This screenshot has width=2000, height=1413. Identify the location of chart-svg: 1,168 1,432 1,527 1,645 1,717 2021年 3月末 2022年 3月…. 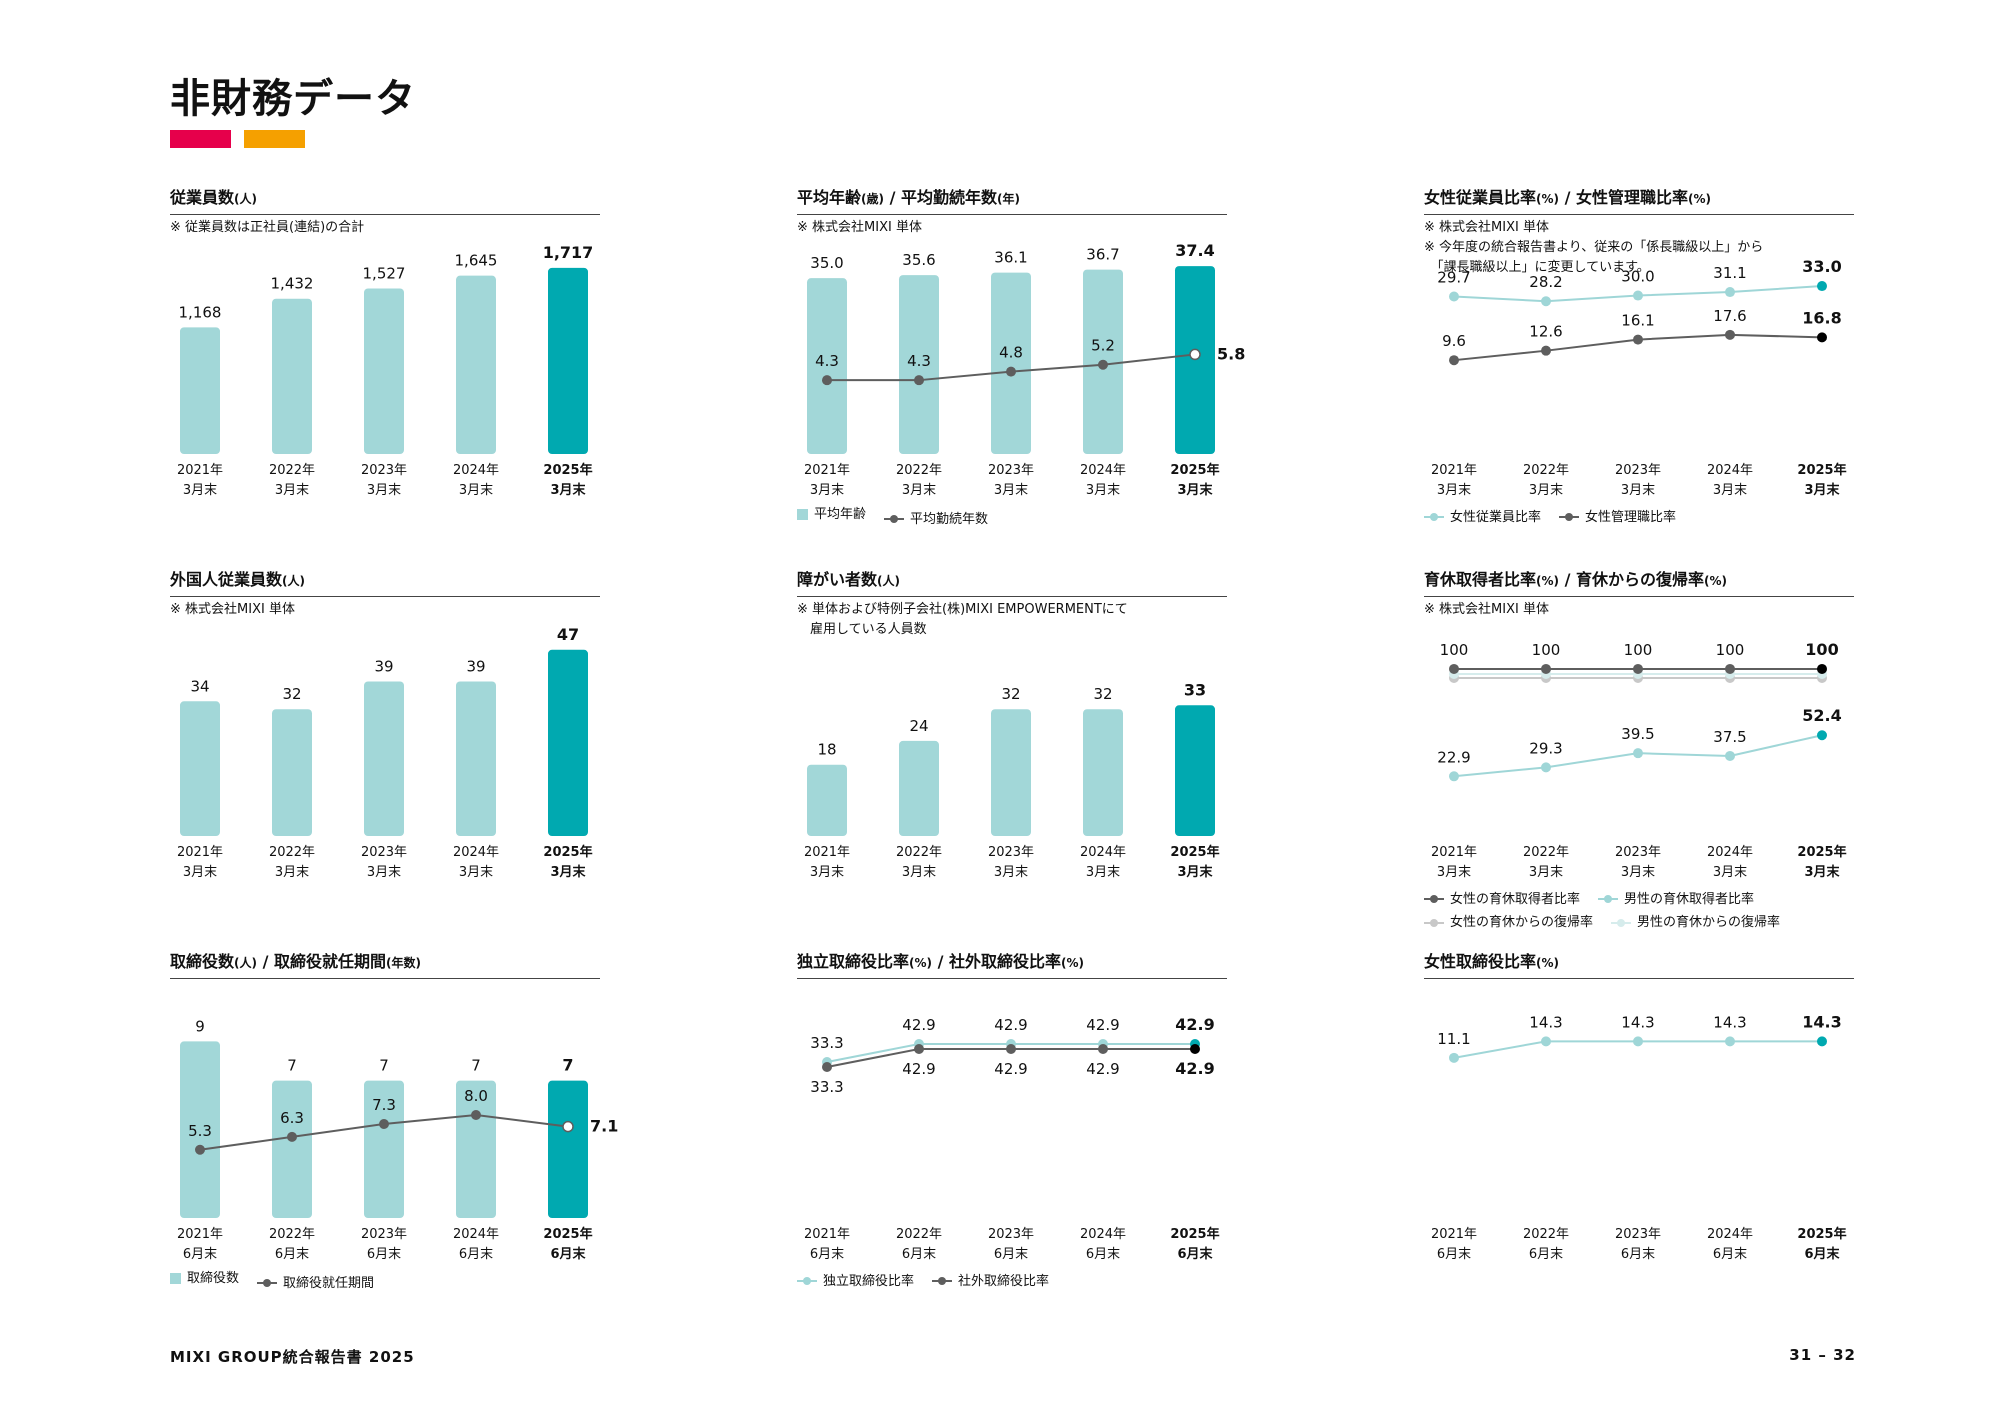
(385, 370).